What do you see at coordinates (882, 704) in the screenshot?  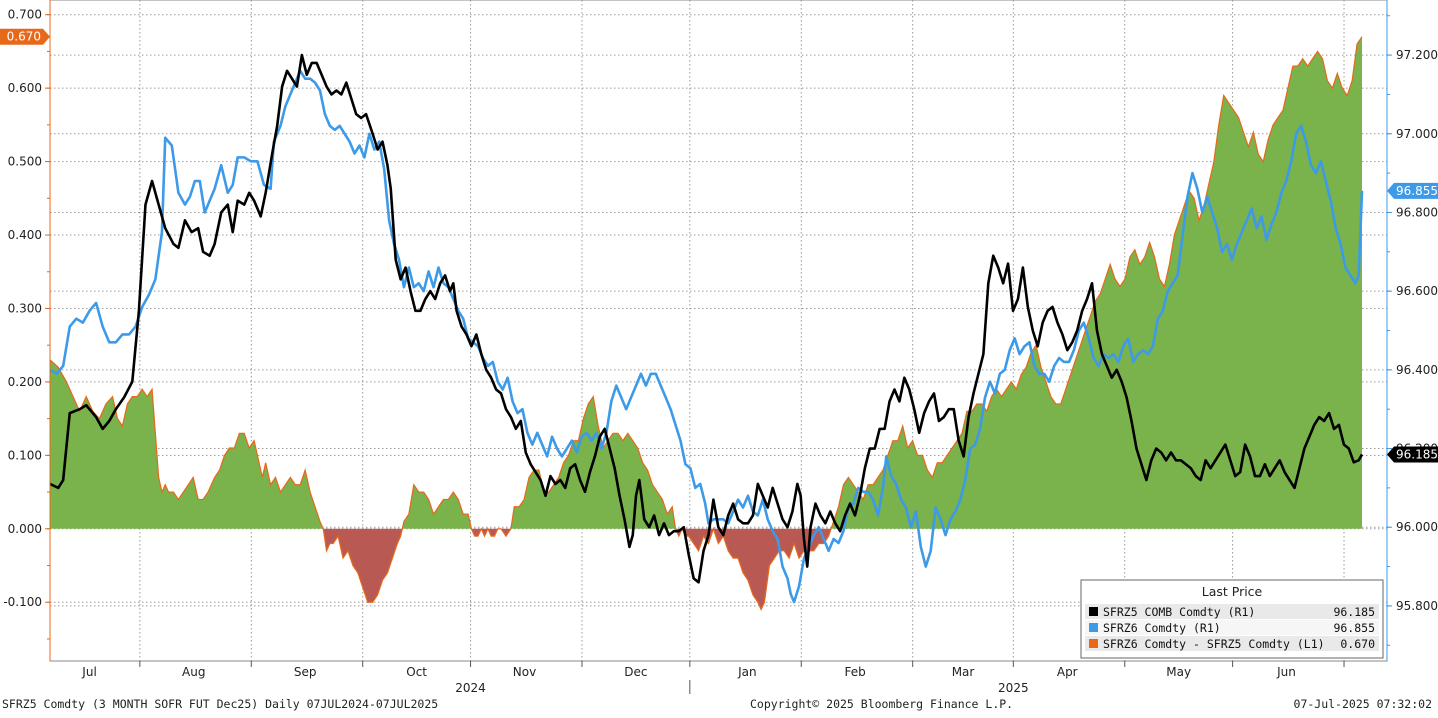 I see `footer-copyright: Copyright© 2025 Bloomberg Finance L.P.` at bounding box center [882, 704].